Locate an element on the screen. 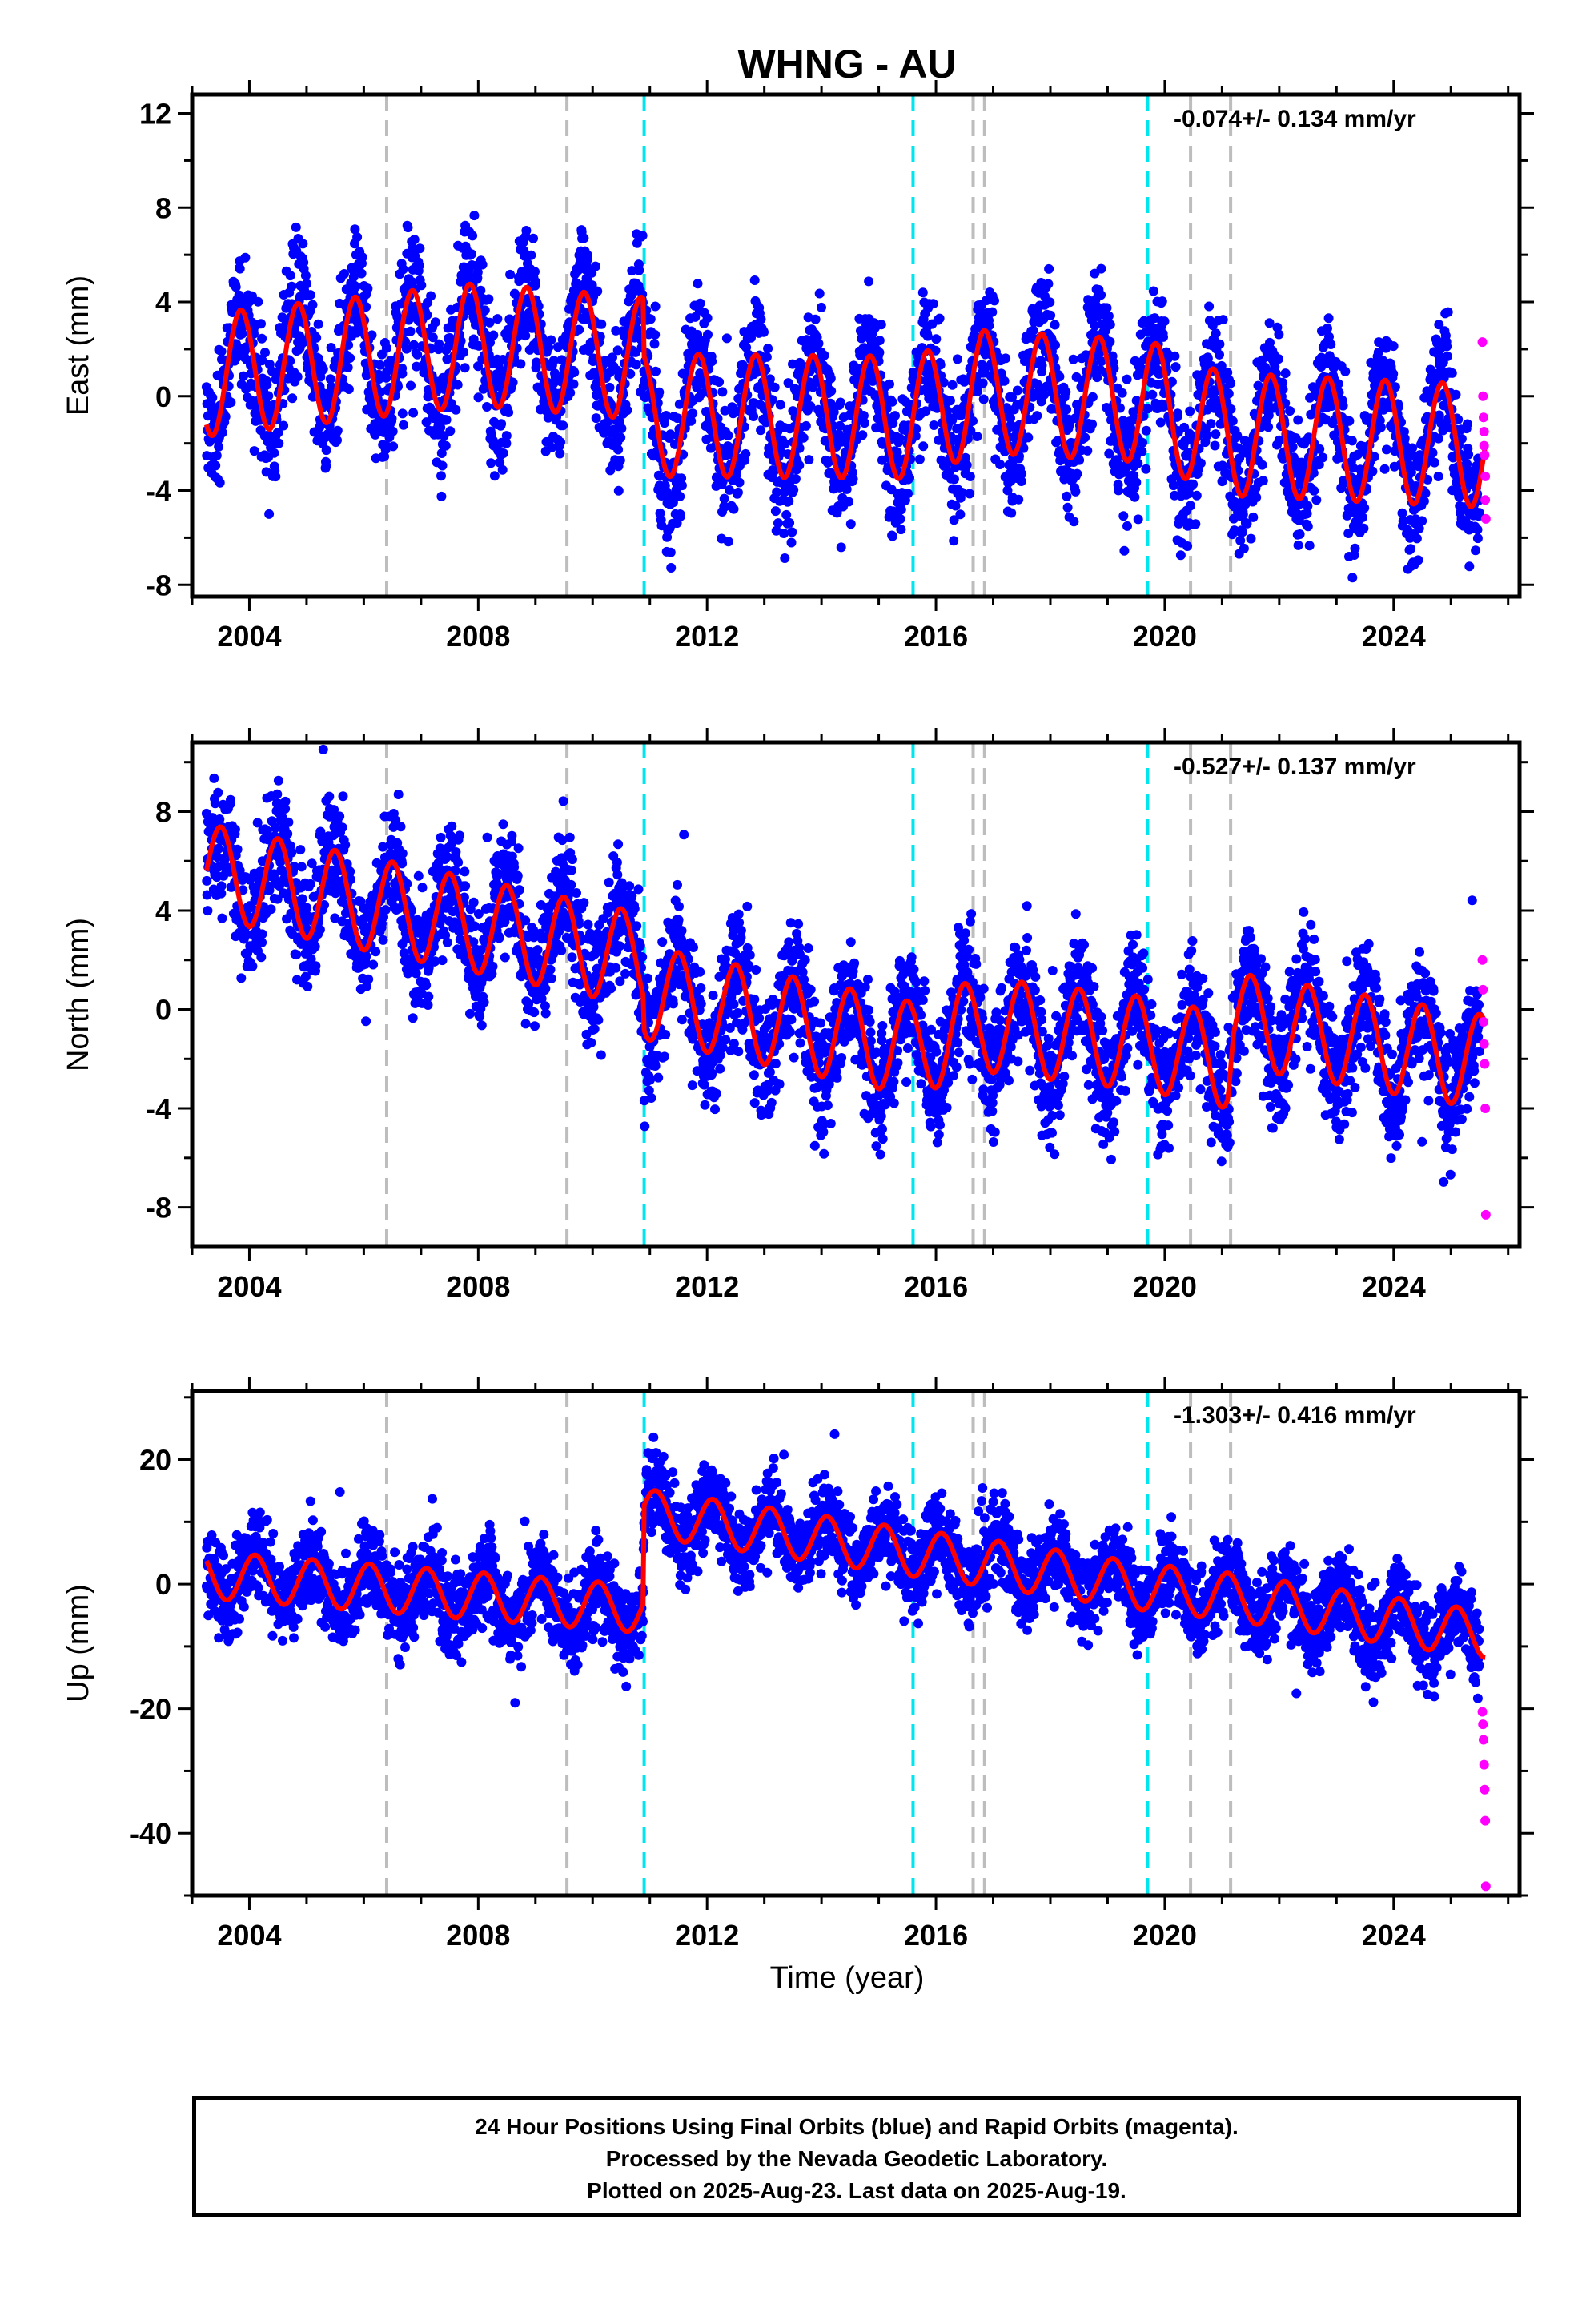 Image resolution: width=1582 pixels, height=2324 pixels. x-tick-label: 2012 is located at coordinates (707, 636).